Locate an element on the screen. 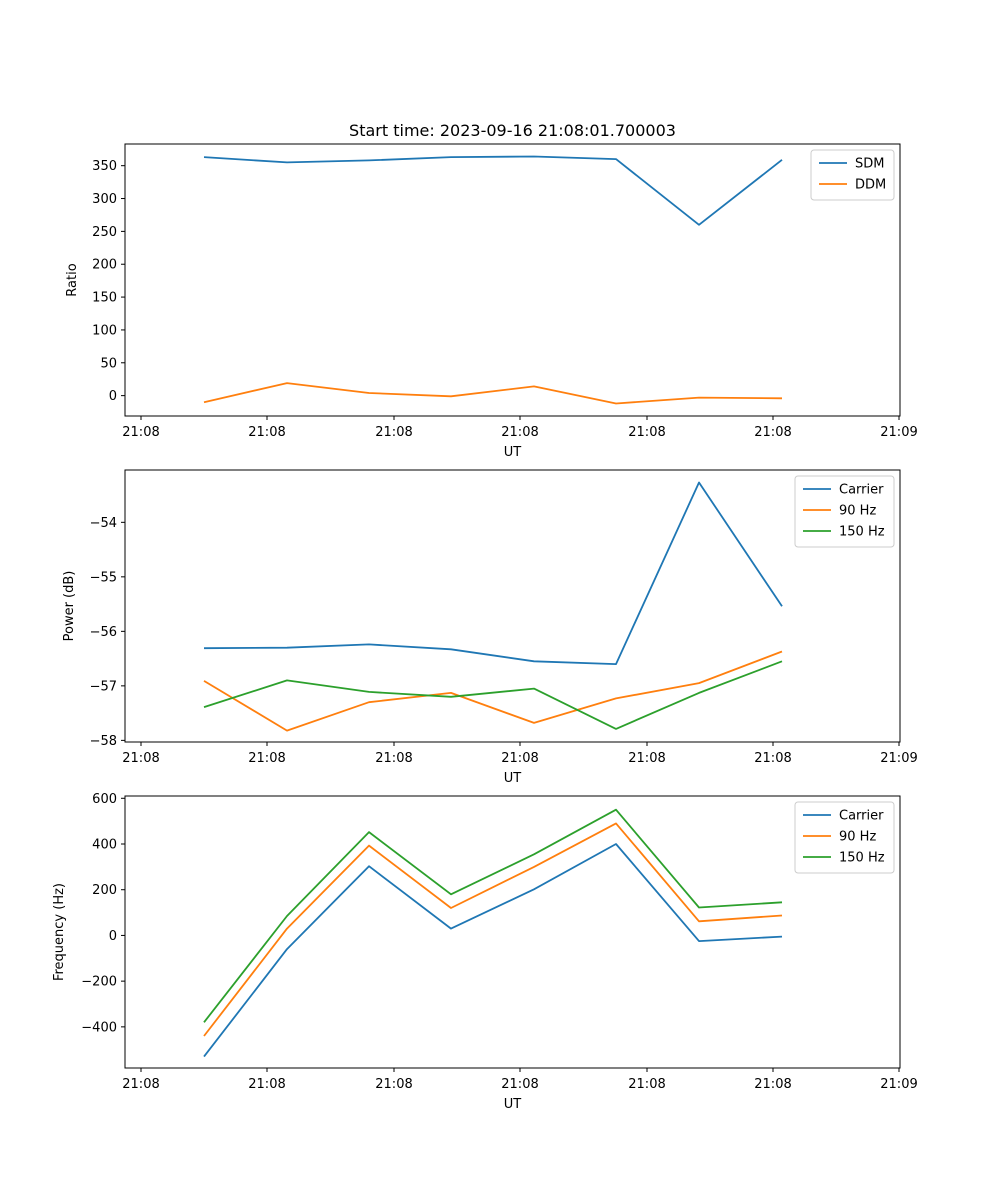 The image size is (1000, 1200). y-tick-label: −56 is located at coordinates (103, 632).